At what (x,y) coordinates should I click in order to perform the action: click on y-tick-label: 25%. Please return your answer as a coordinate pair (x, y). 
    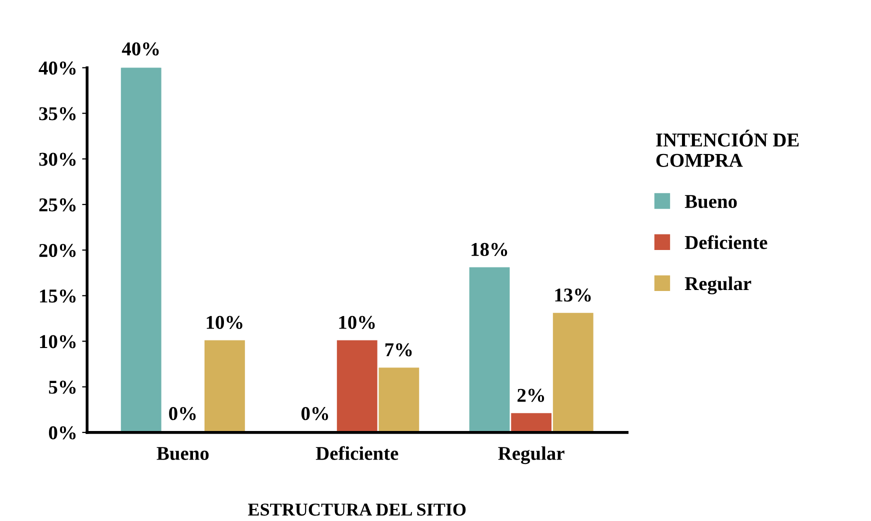
    Looking at the image, I should click on (57, 205).